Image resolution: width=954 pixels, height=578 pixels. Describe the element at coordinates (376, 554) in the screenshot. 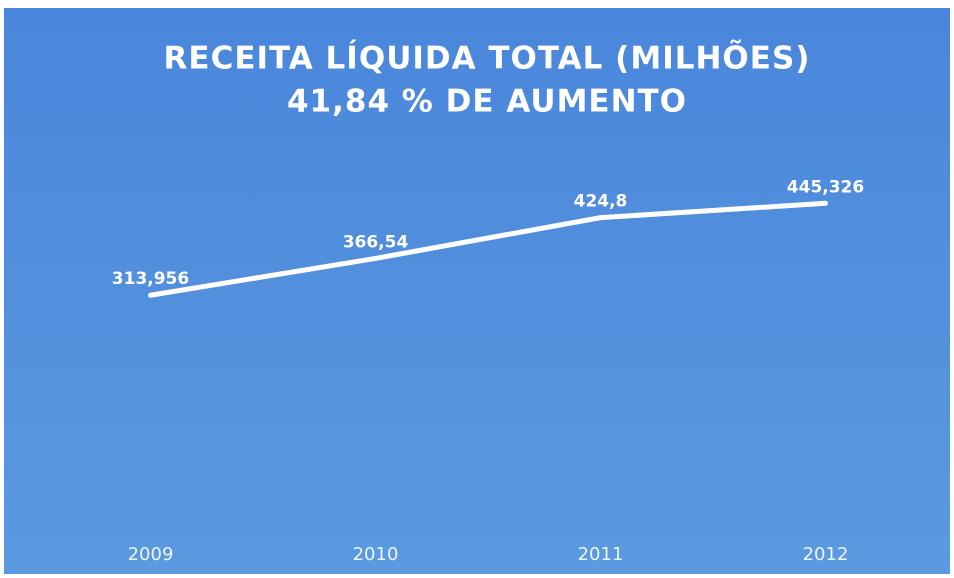

I see `x-tick-label: 2010` at that location.